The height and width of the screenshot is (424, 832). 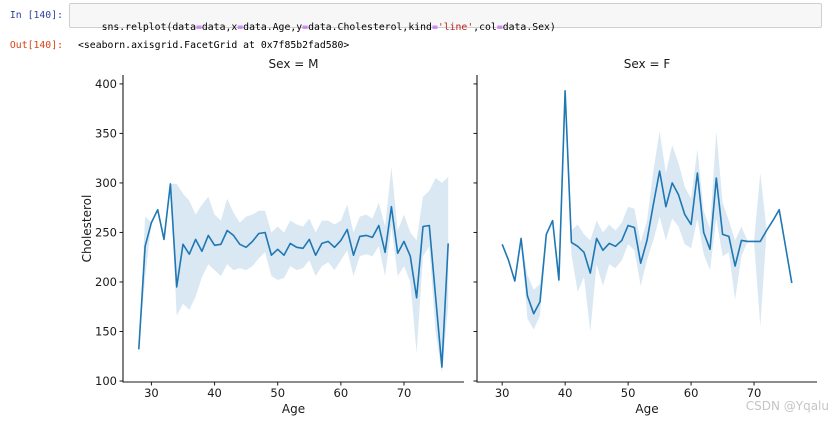 What do you see at coordinates (370, 27) in the screenshot?
I see `code-token: data.Cholesterol,kind` at bounding box center [370, 27].